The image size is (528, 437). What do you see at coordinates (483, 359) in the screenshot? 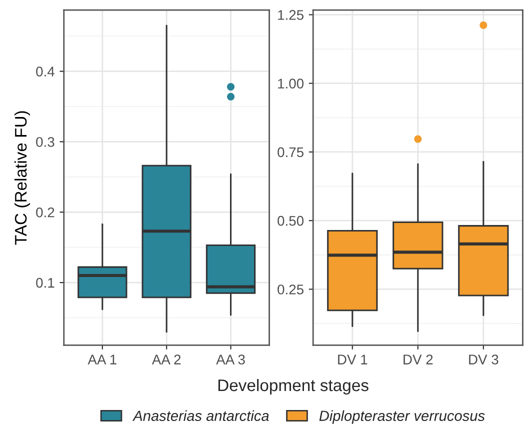
I see `x-tick-label: DV 3` at bounding box center [483, 359].